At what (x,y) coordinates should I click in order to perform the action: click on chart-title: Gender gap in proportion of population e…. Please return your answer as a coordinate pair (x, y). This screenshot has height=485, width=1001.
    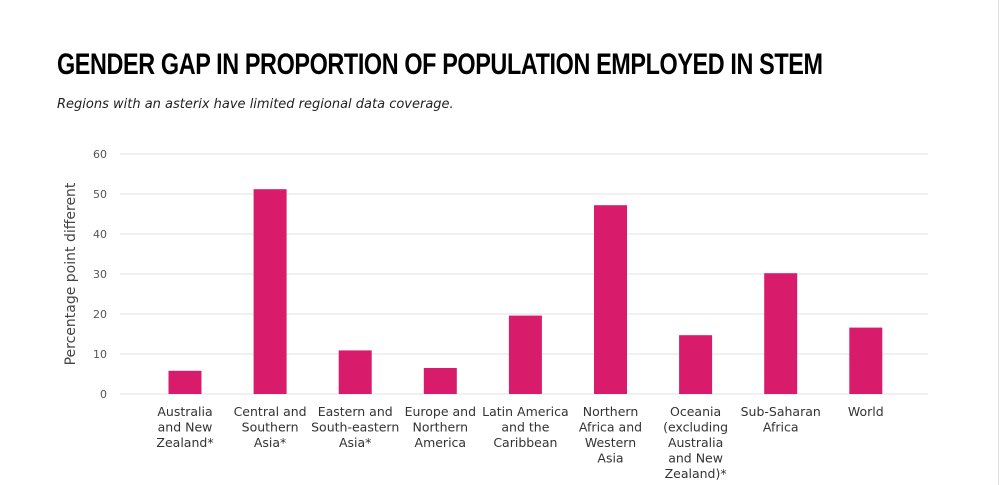
    Looking at the image, I should click on (440, 64).